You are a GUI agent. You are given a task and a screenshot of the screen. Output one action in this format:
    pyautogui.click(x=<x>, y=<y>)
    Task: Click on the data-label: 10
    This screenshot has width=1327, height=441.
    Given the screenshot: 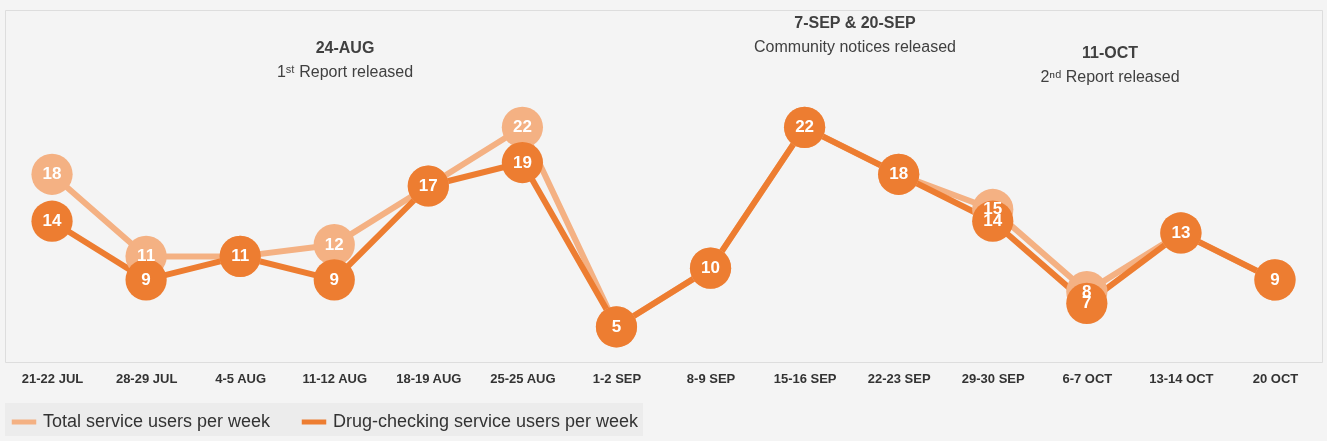 What is the action you would take?
    pyautogui.click(x=710, y=268)
    